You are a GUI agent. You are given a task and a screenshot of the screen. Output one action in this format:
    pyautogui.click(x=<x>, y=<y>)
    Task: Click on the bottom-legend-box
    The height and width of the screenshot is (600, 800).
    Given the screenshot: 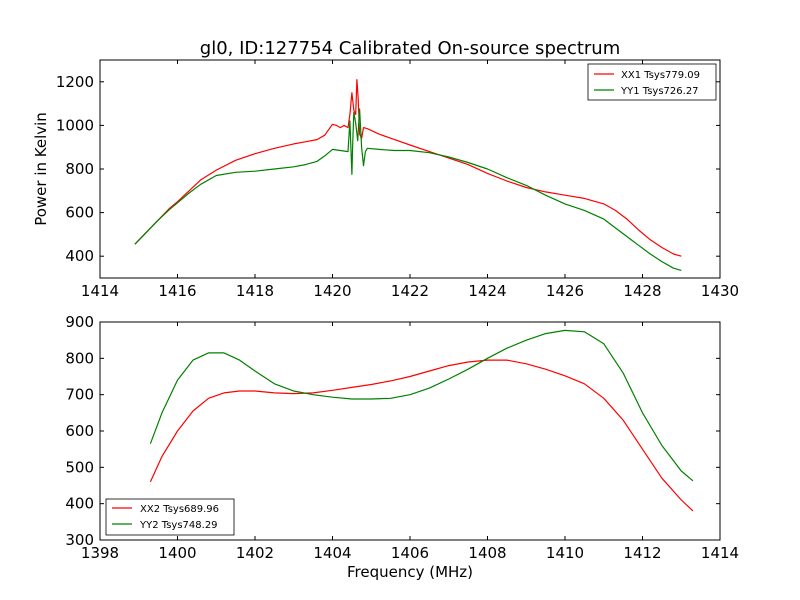 What is the action you would take?
    pyautogui.click(x=170, y=517)
    